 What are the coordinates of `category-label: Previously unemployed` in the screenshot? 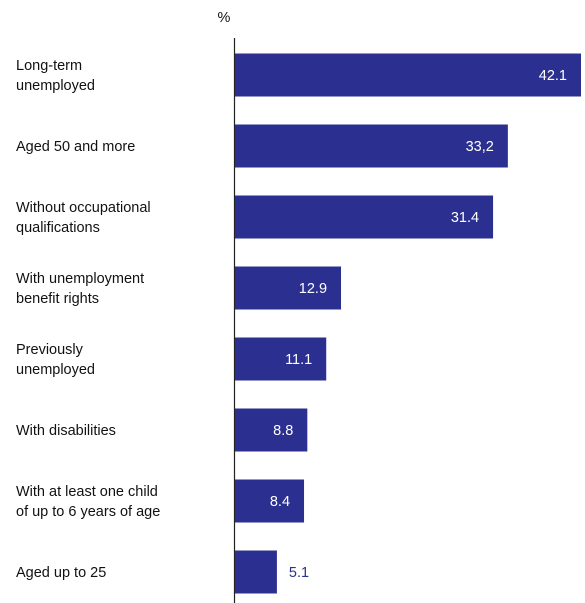 It's located at (55, 360).